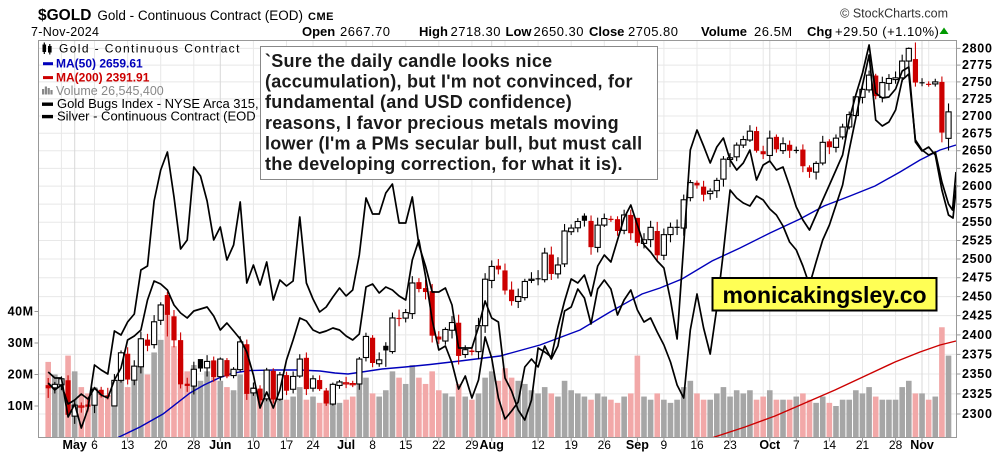 This screenshot has width=1004, height=459. I want to click on svg-text: monicakingsley.co, so click(824, 295).